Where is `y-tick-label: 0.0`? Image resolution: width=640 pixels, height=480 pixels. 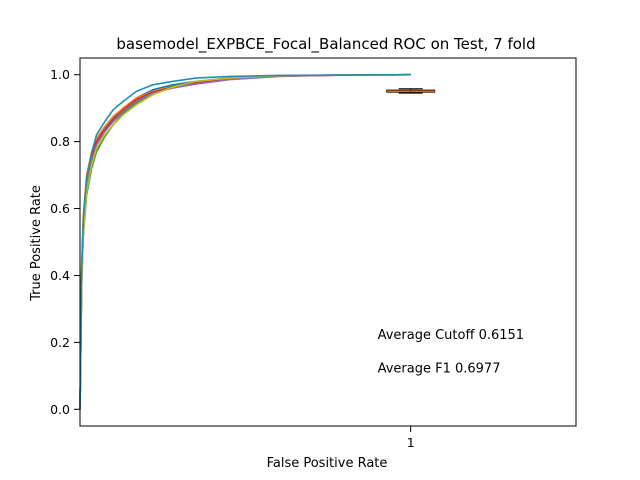
y-tick-label: 0.0 is located at coordinates (60, 409).